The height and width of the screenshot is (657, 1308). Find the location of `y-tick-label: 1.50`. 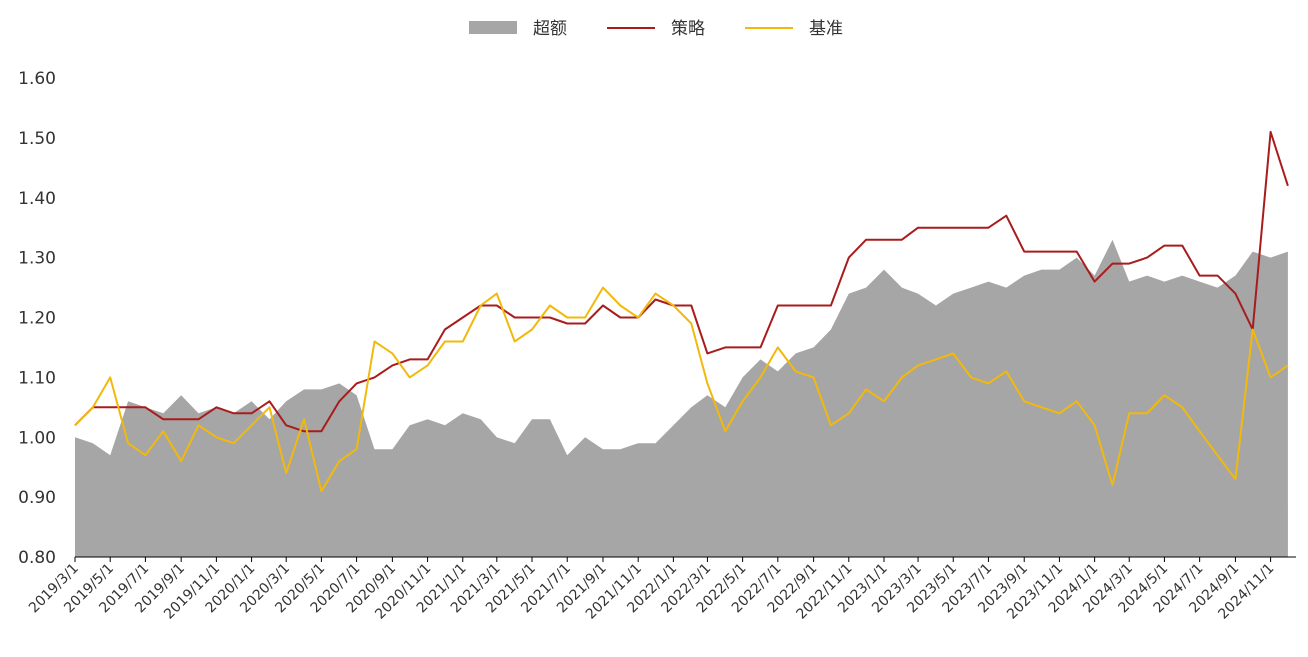

y-tick-label: 1.50 is located at coordinates (37, 139).